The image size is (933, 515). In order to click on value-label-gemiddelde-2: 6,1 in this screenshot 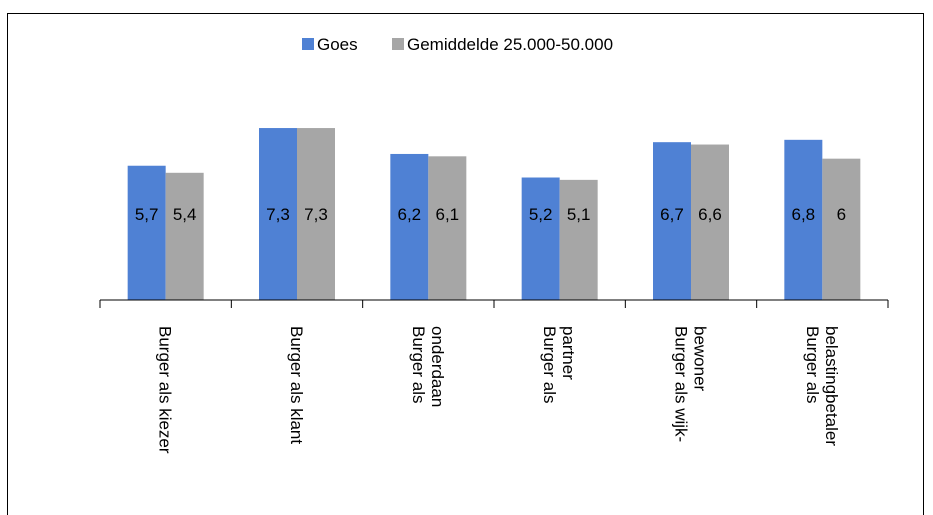, I will do `click(448, 214)`.